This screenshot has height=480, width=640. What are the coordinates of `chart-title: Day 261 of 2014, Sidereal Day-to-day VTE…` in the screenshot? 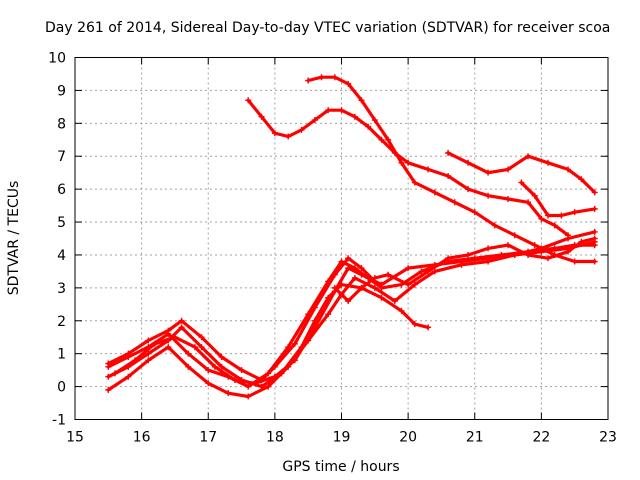 It's located at (327, 28).